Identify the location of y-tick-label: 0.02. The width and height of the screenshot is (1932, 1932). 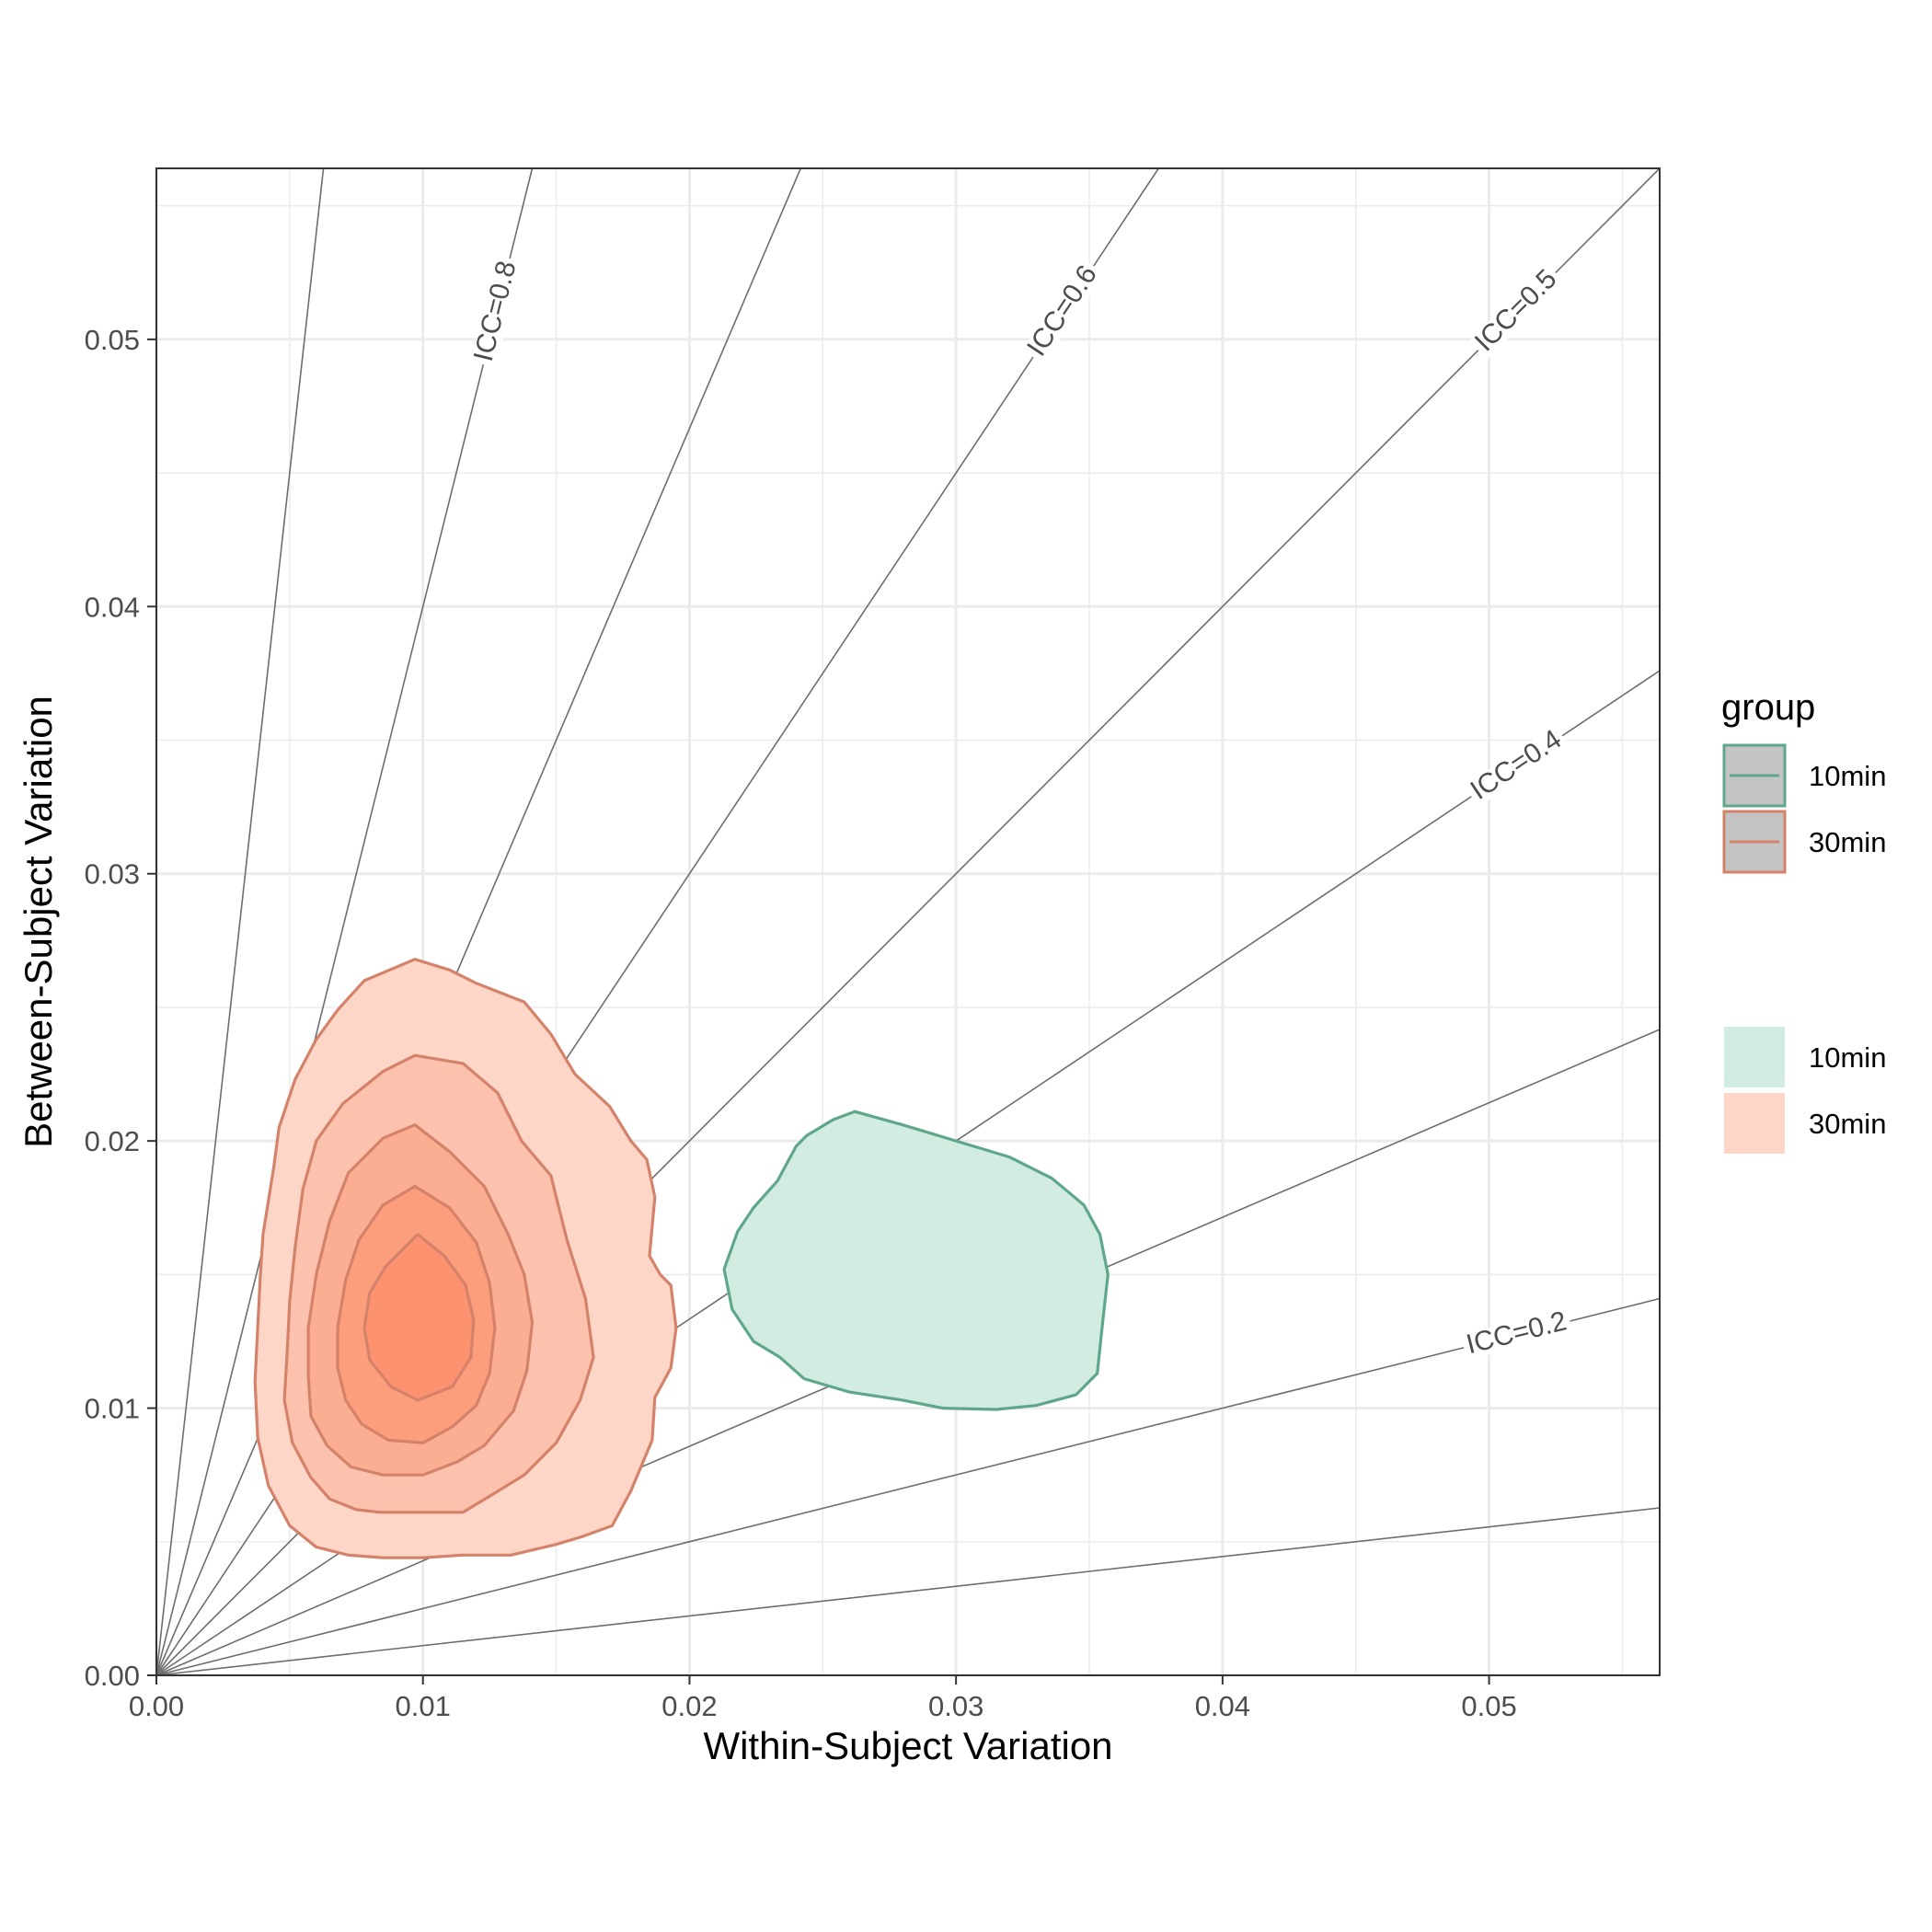
(112, 1141).